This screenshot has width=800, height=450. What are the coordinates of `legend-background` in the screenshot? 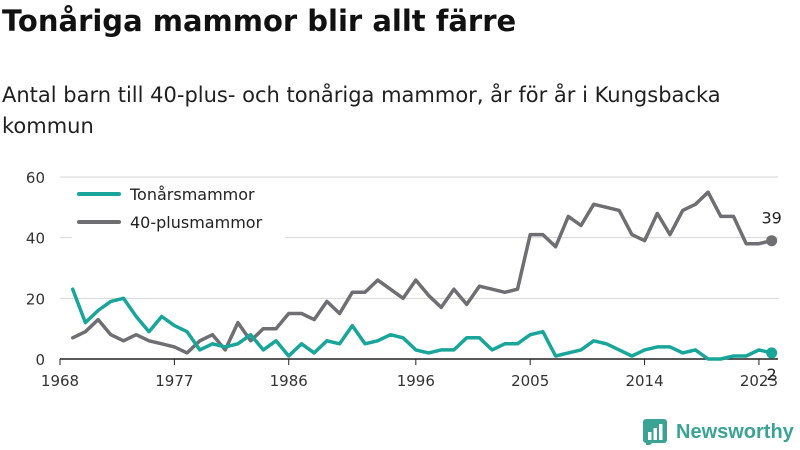 It's located at (179, 209).